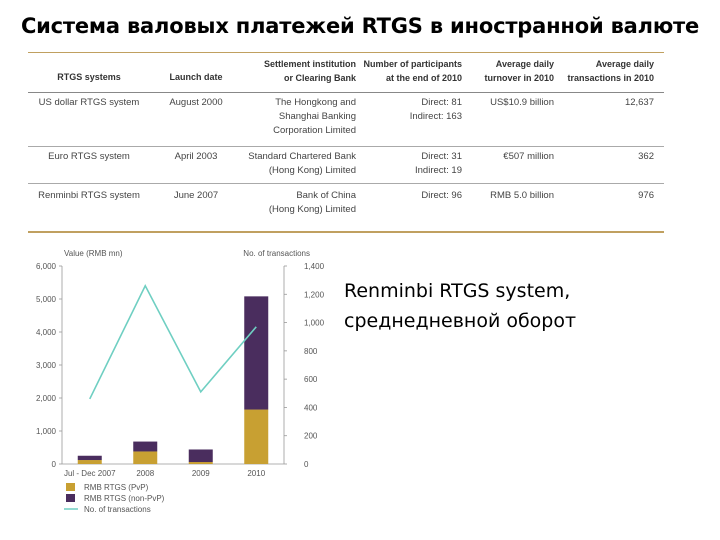 This screenshot has width=720, height=540. Describe the element at coordinates (89, 77) in the screenshot. I see `header-rtgs-systems: RTGS systems` at that location.